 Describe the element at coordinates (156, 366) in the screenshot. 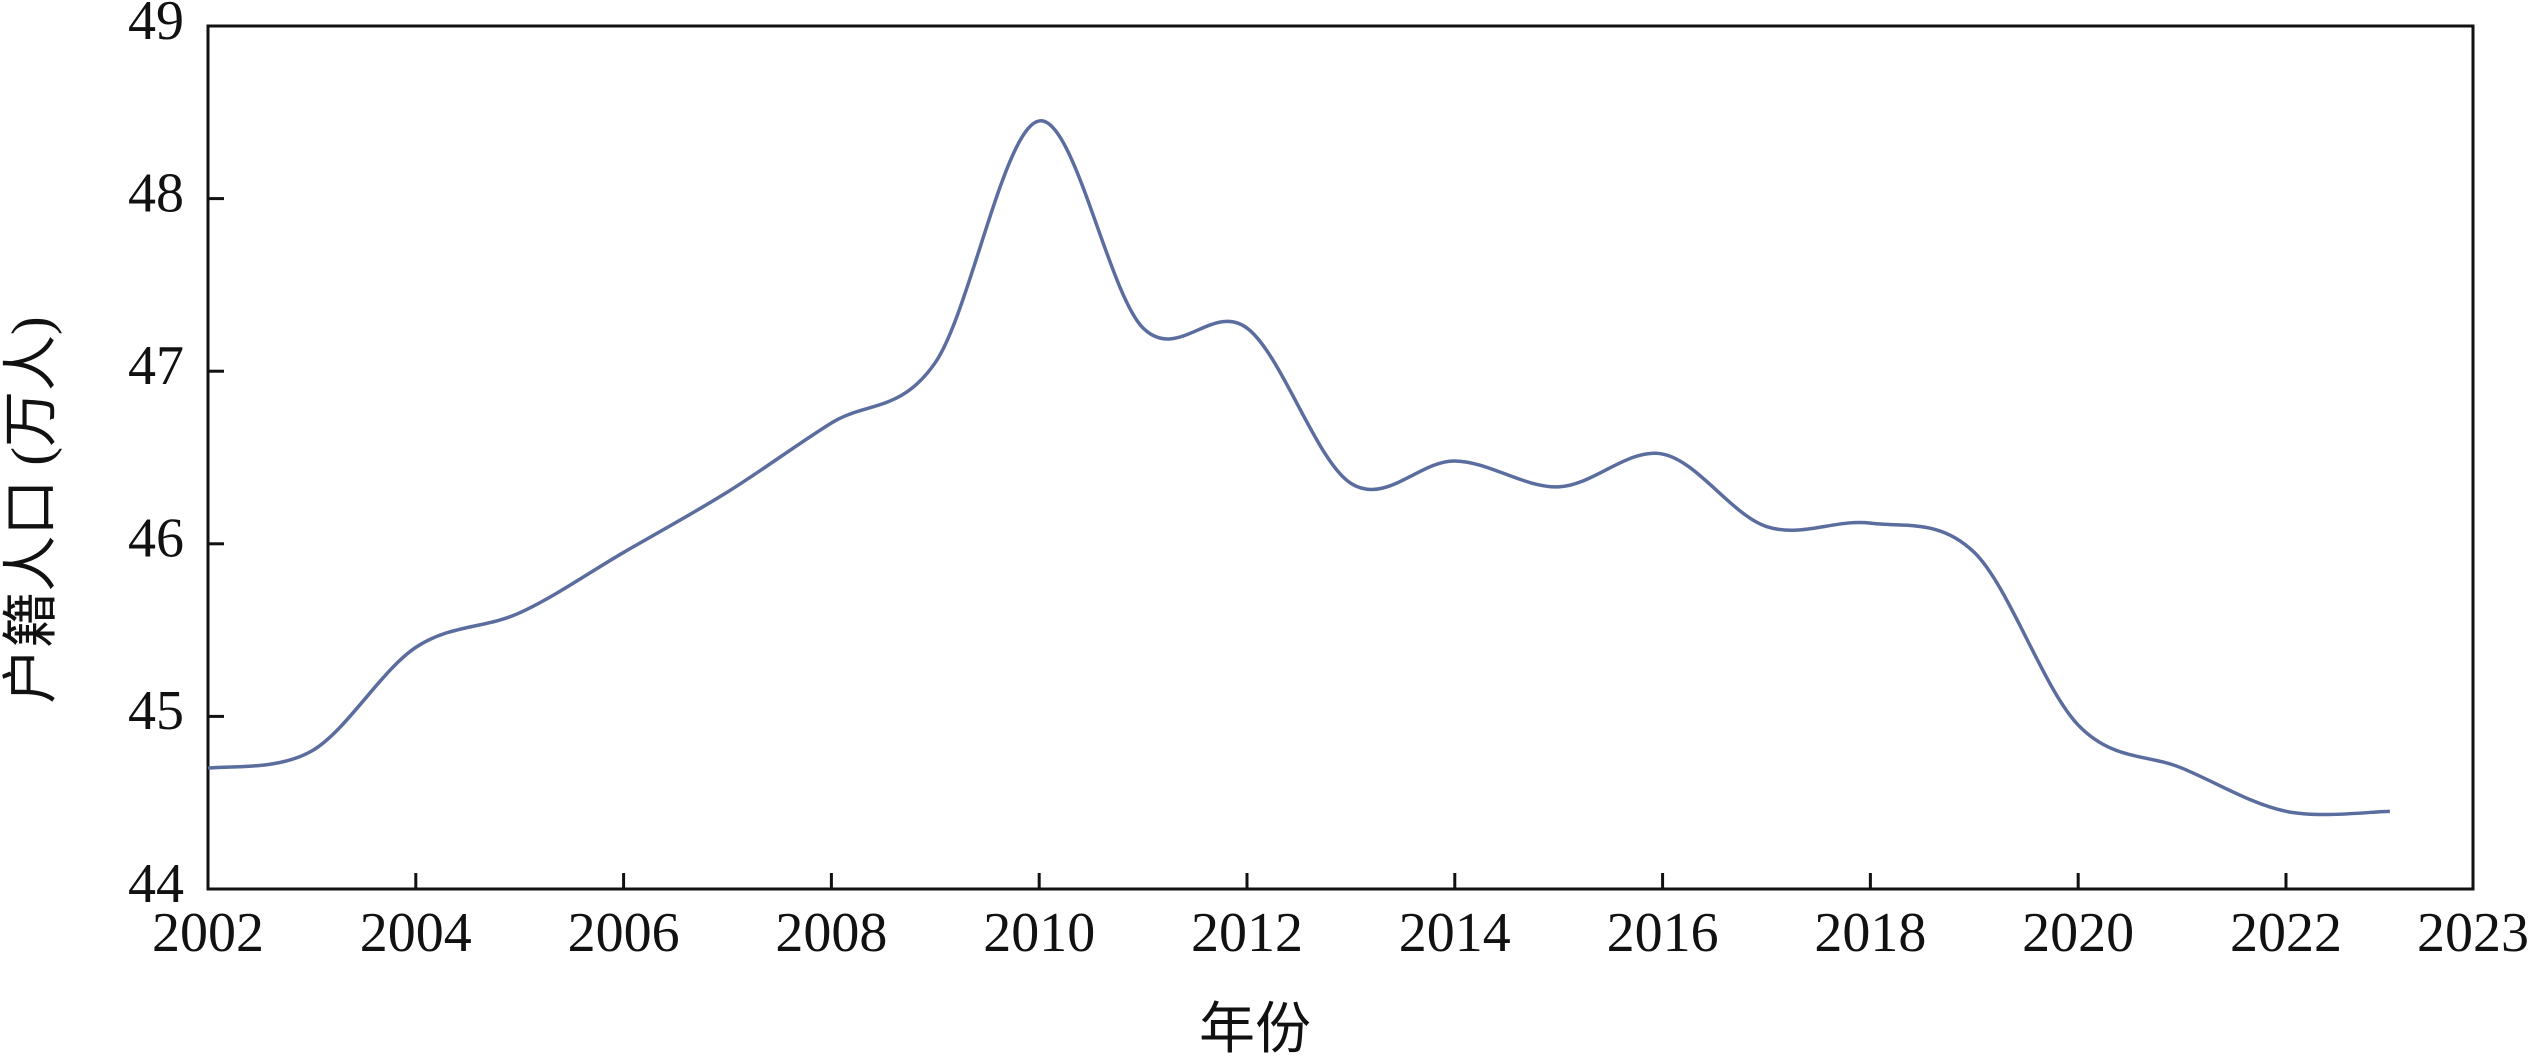

I see `y-tick-label: 47` at that location.